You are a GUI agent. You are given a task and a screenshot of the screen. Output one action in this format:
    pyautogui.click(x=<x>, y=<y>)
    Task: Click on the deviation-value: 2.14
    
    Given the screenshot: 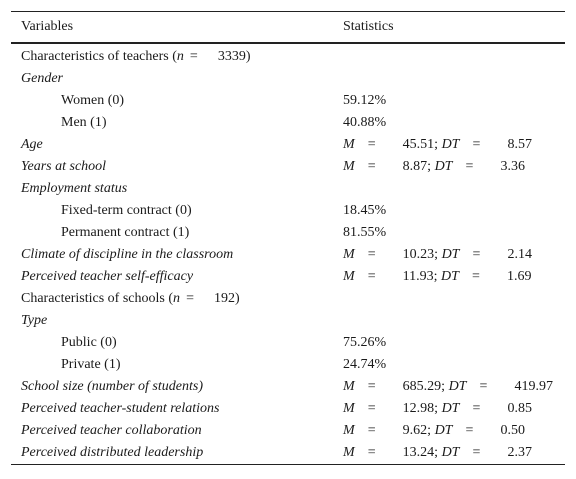 What is the action you would take?
    pyautogui.click(x=519, y=254)
    